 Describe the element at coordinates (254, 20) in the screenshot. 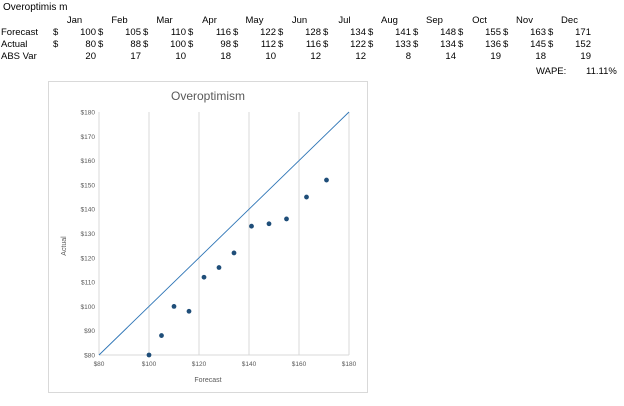

I see `month-header: May` at that location.